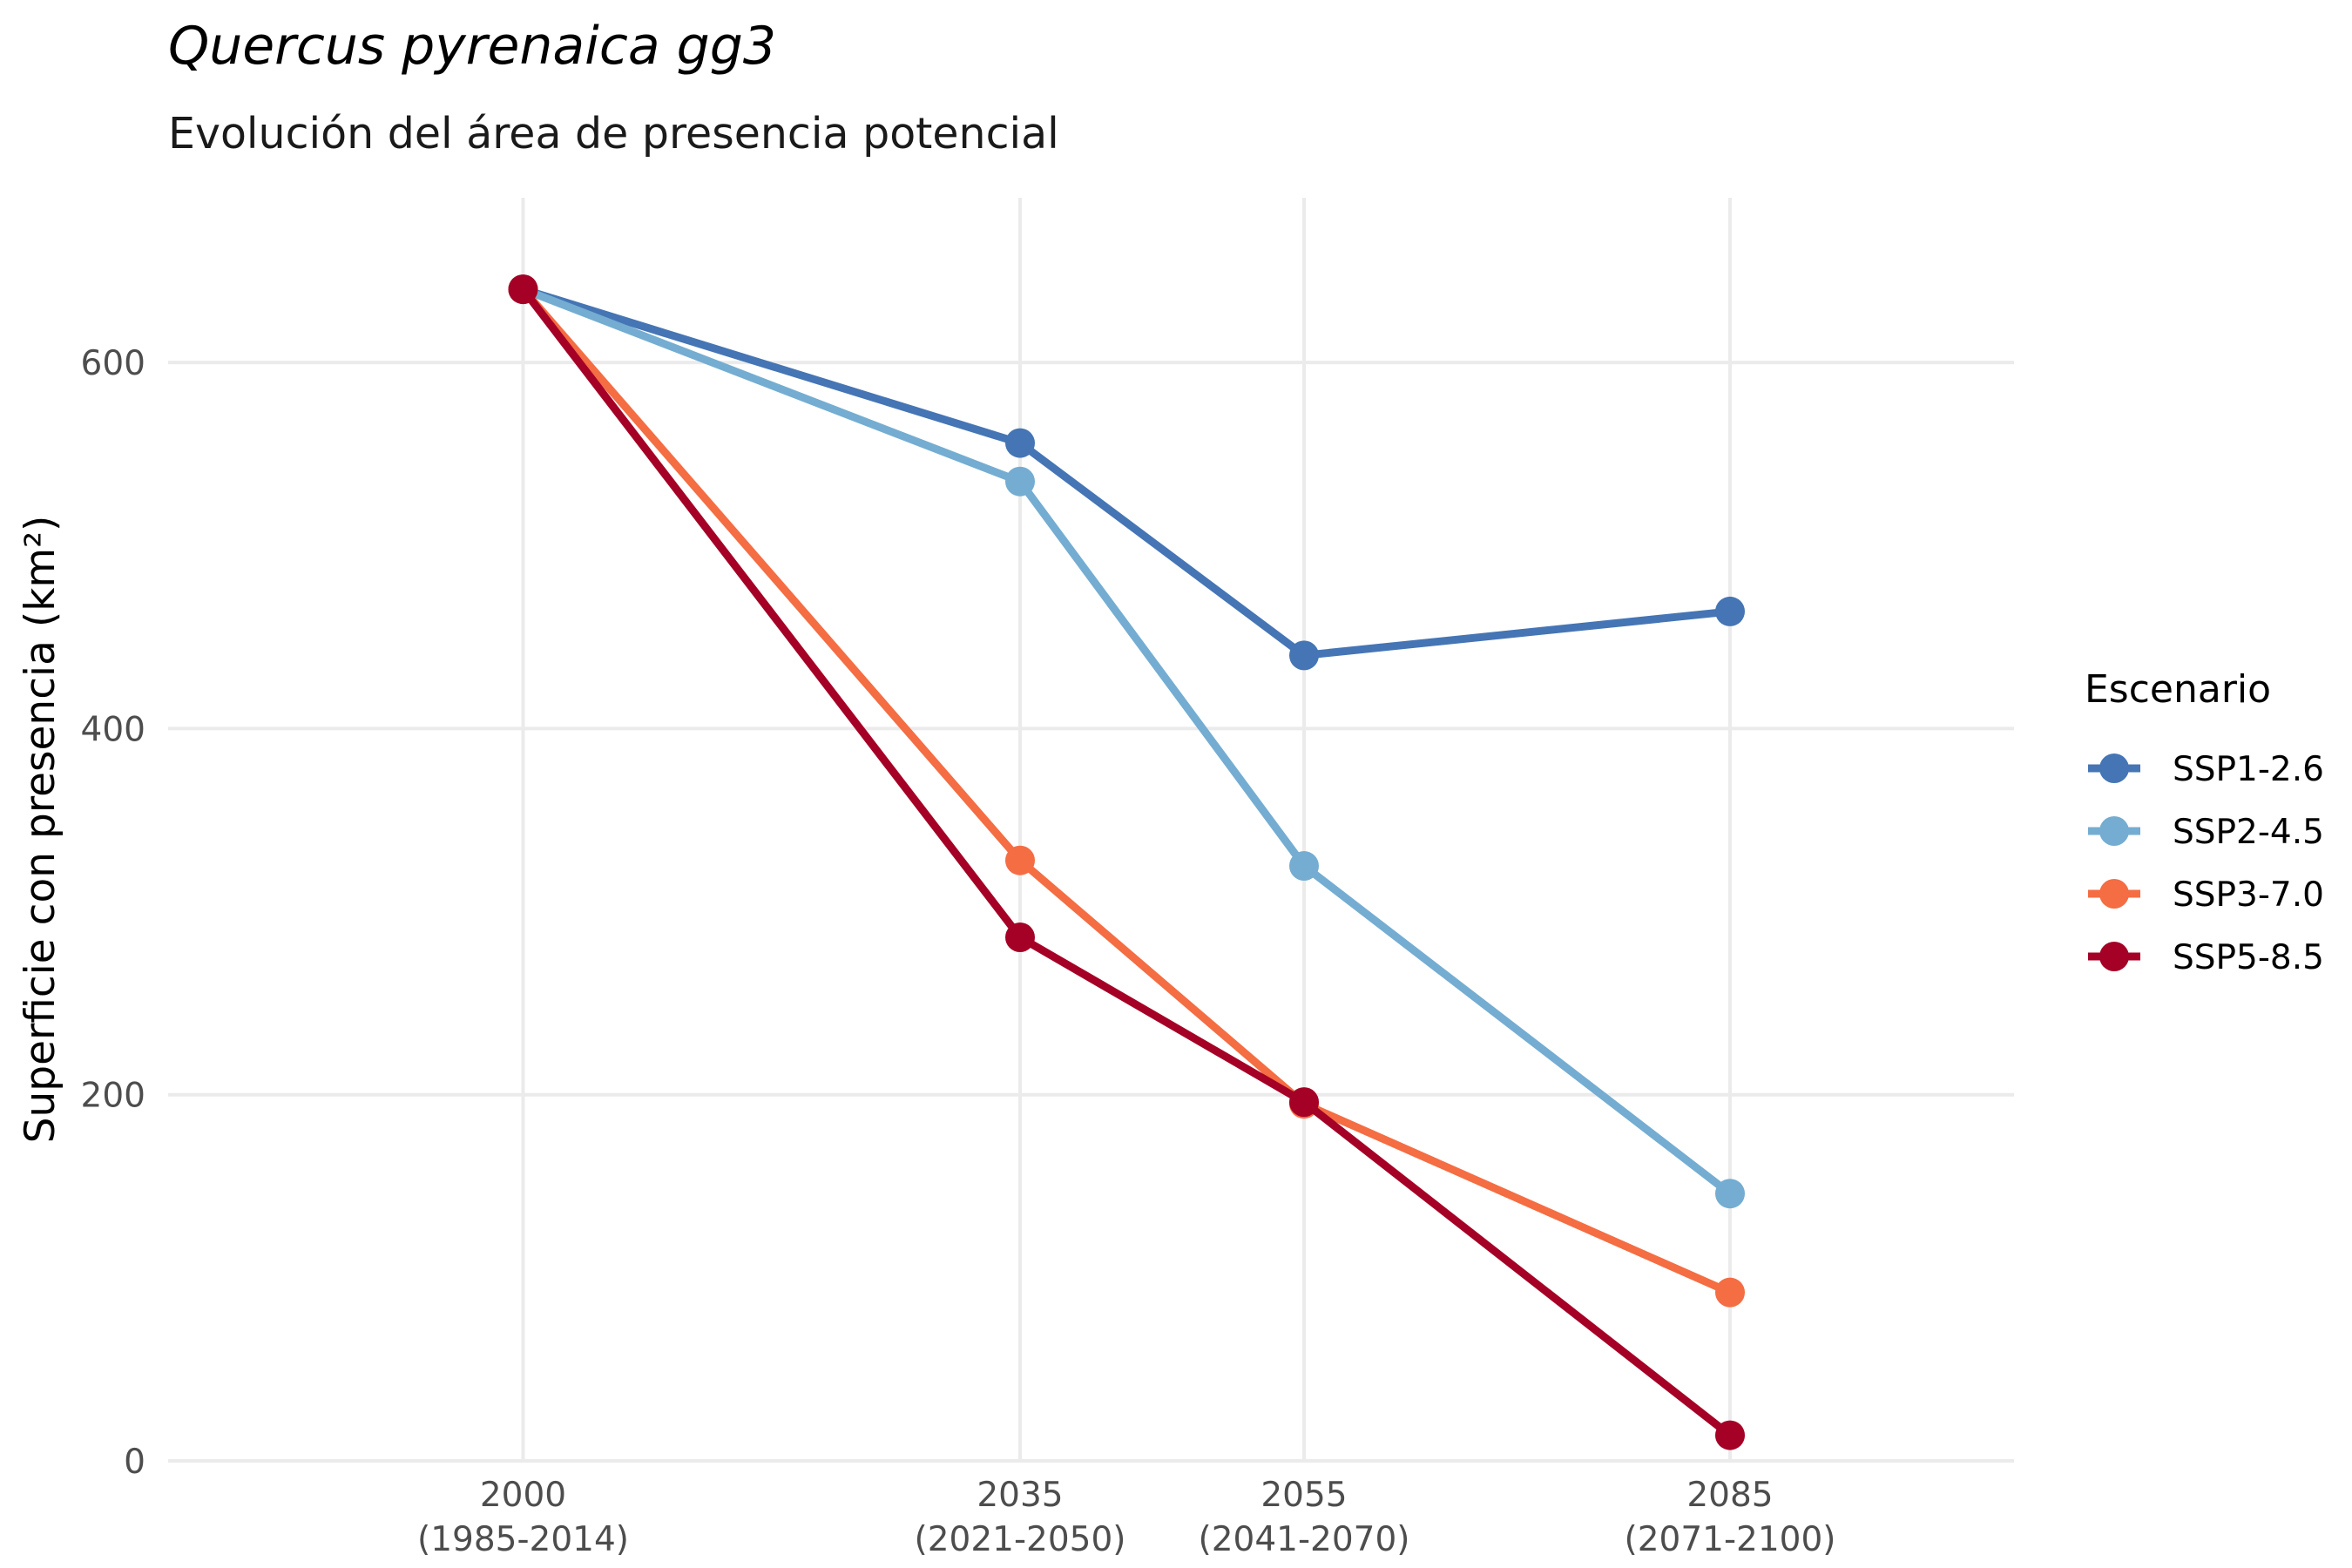 The image size is (2352, 1568). What do you see at coordinates (523, 1539) in the screenshot?
I see `x-tick-label-period: (1985-2014)` at bounding box center [523, 1539].